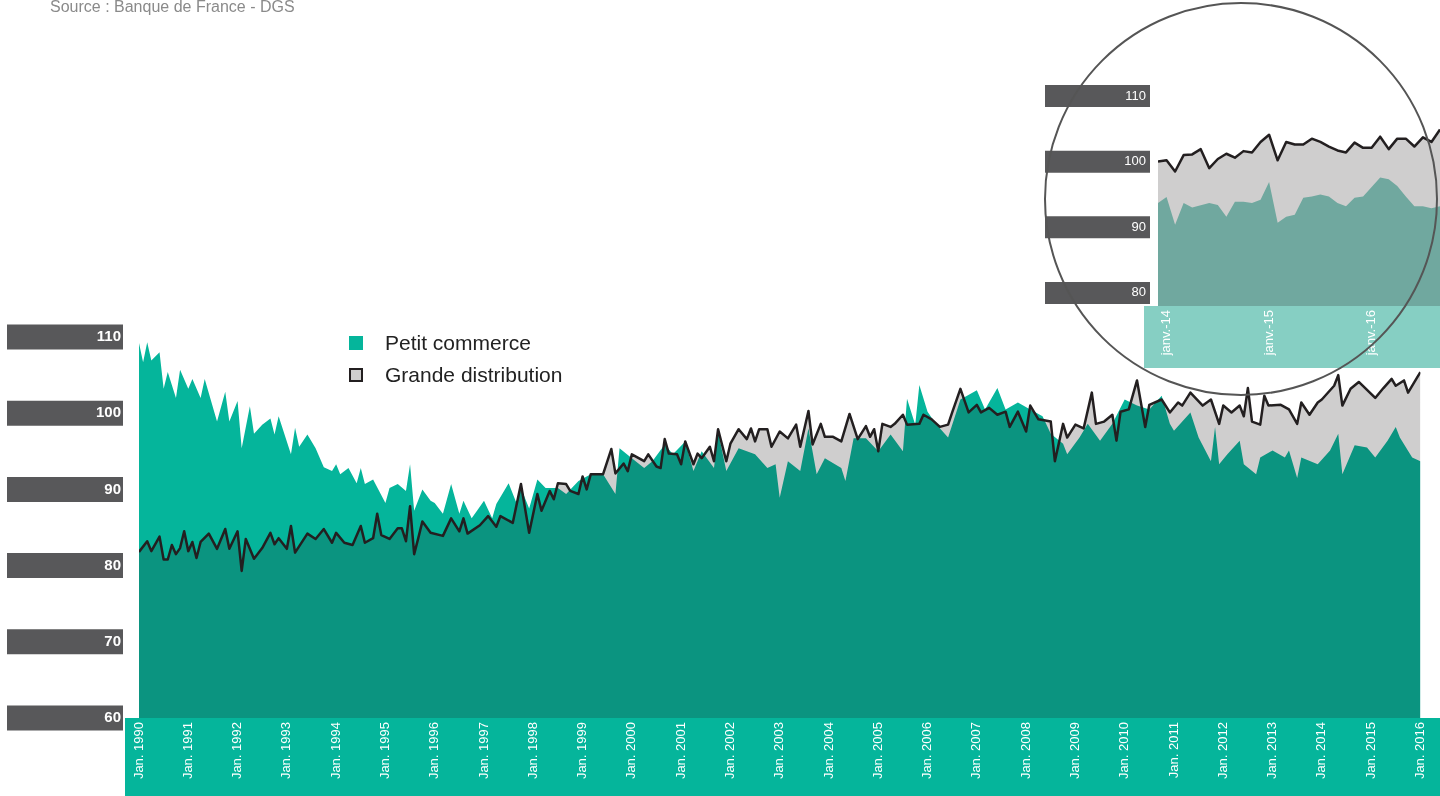 The height and width of the screenshot is (796, 1440). What do you see at coordinates (474, 375) in the screenshot?
I see `legend-label: Grande distribution` at bounding box center [474, 375].